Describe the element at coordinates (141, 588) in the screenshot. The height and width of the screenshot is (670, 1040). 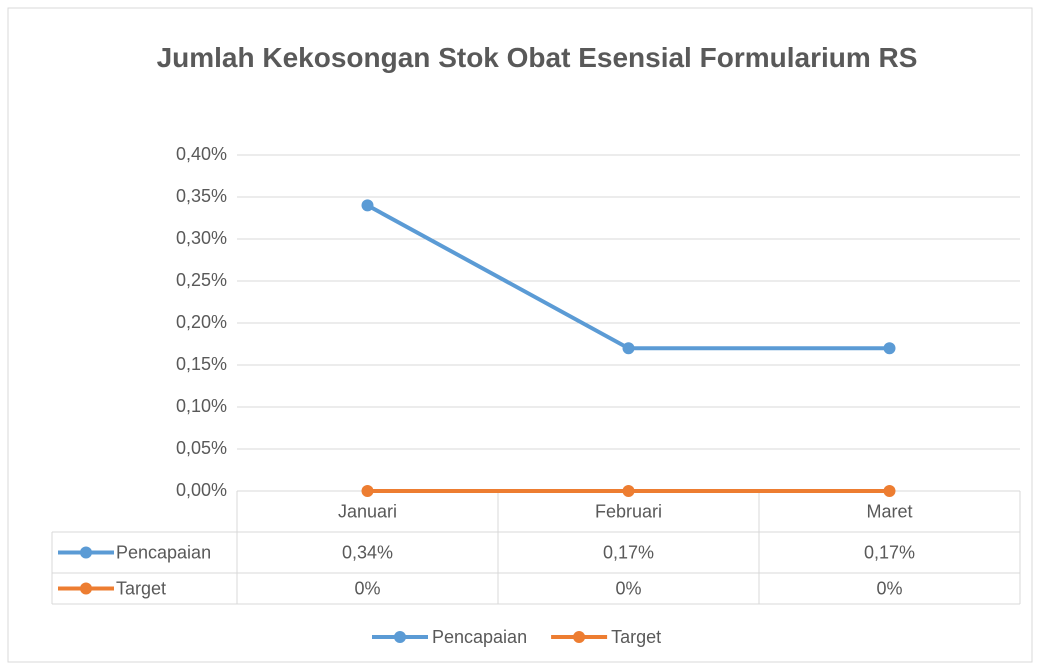
I see `table-series-name: Target` at that location.